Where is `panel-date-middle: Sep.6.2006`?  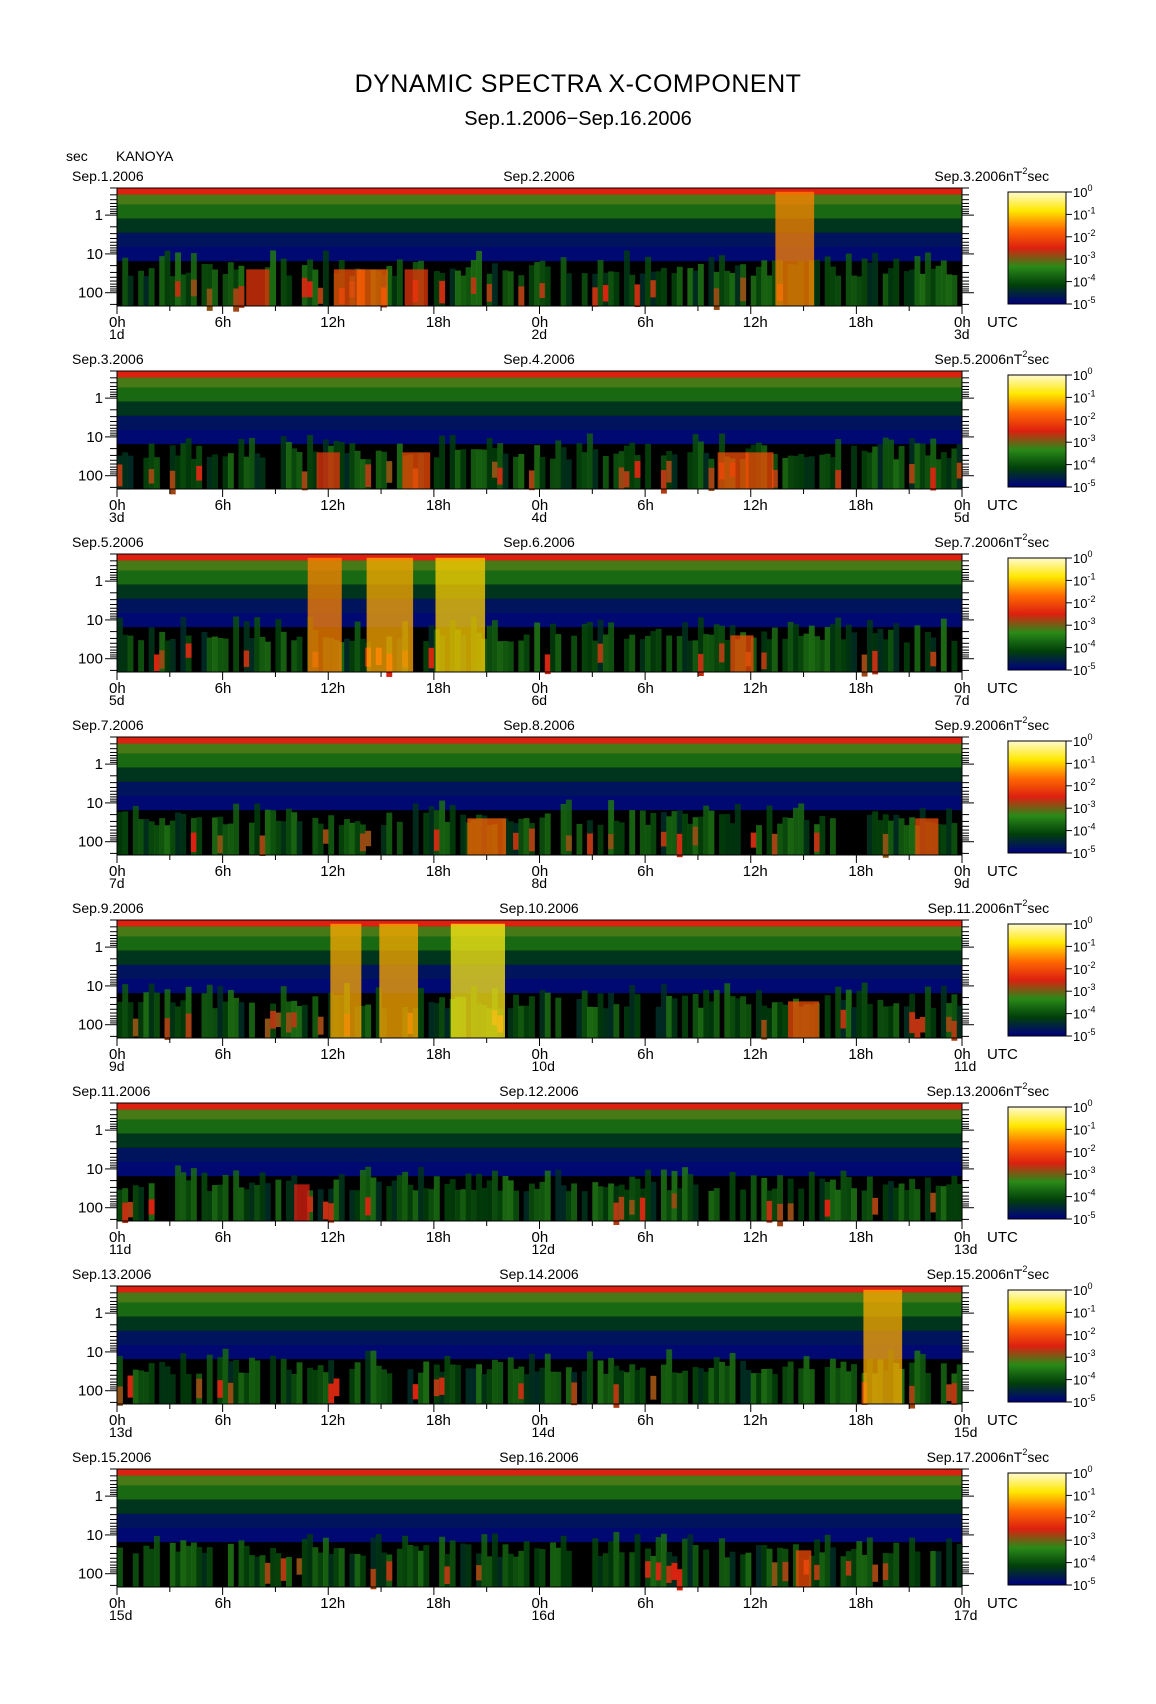 panel-date-middle: Sep.6.2006 is located at coordinates (539, 542).